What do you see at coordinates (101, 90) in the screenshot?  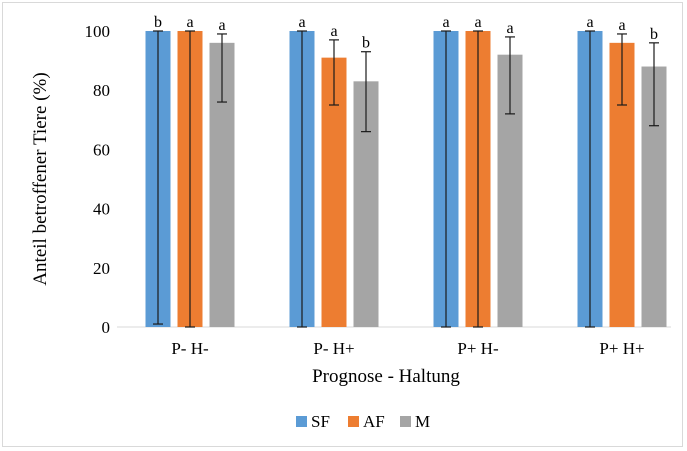 I see `y-tick-label: 80` at bounding box center [101, 90].